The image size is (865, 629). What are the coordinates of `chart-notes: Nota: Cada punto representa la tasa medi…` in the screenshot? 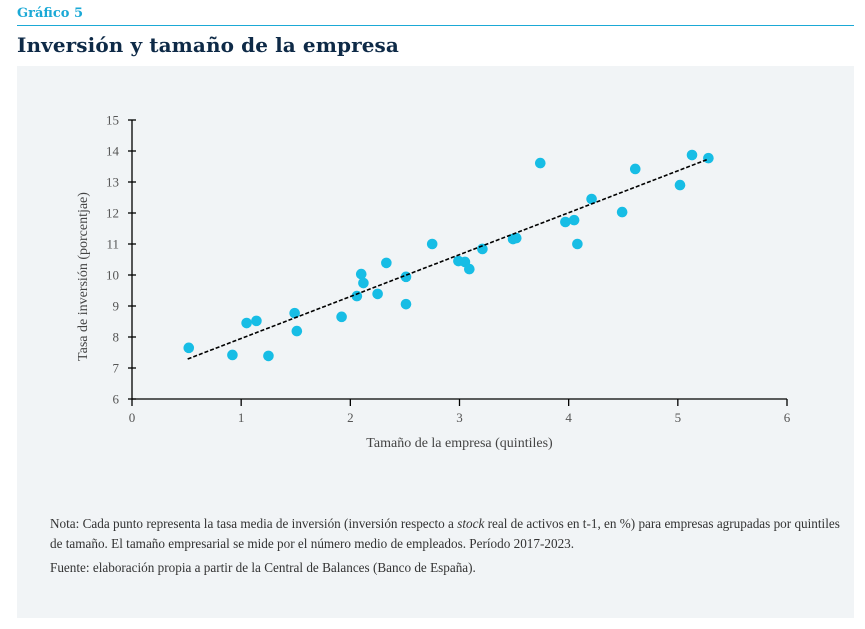 It's located at (445, 546).